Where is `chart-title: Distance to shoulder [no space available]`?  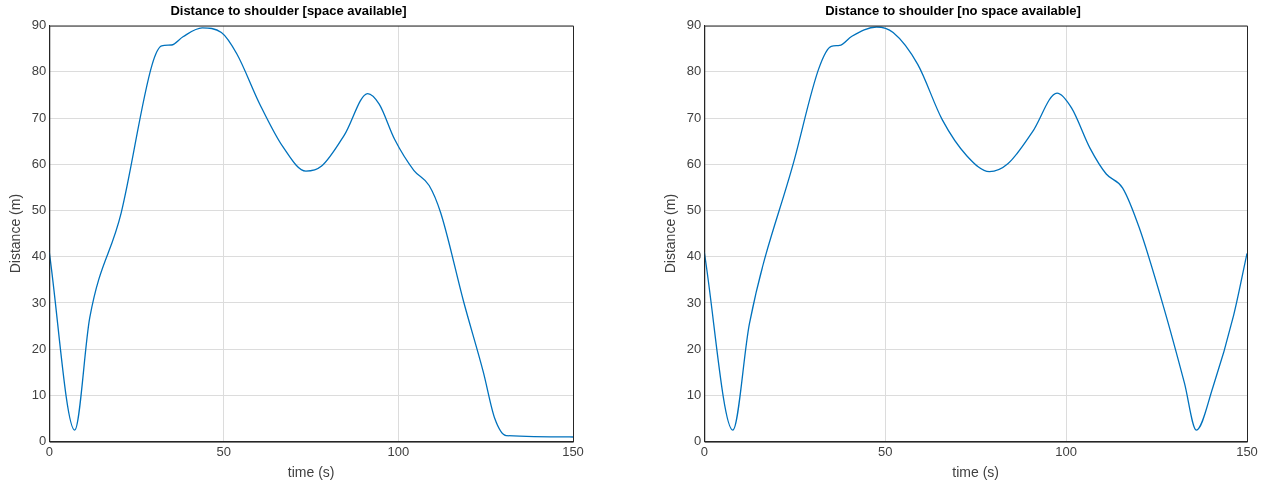 chart-title: Distance to shoulder [no space available] is located at coordinates (953, 11).